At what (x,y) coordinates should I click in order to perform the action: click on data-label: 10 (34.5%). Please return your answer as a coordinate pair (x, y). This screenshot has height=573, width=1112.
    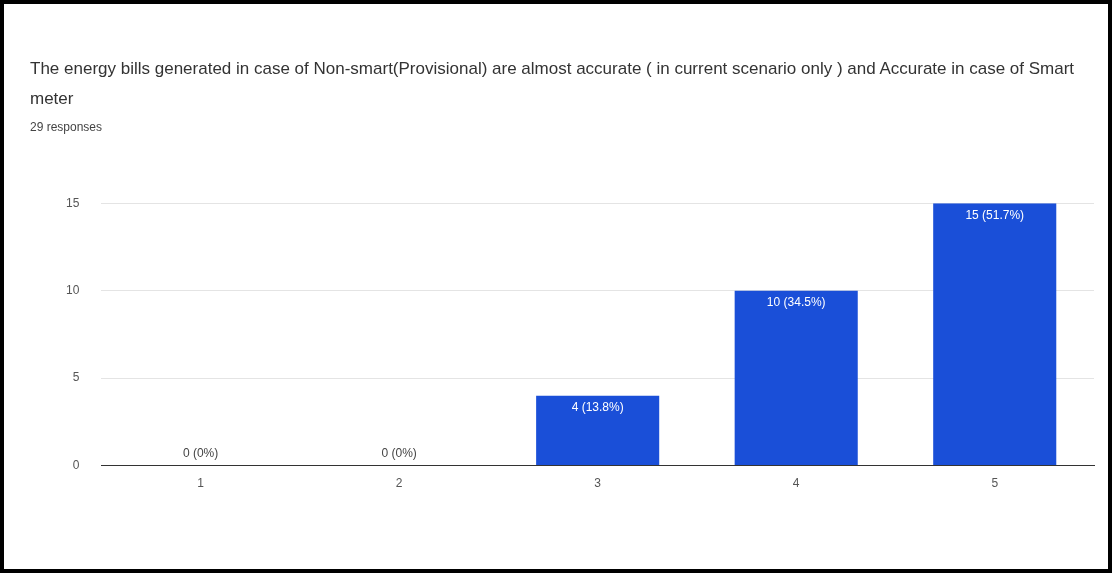
    Looking at the image, I should click on (796, 301).